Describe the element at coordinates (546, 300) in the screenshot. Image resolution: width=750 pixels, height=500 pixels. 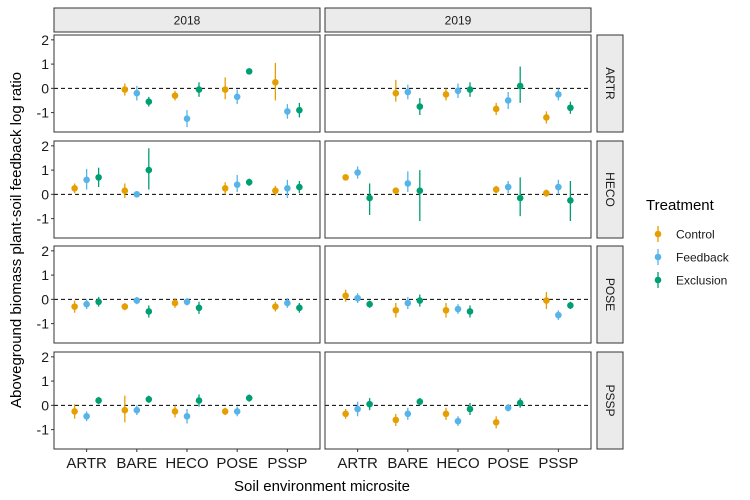
I see `panel-pose-2019-pssp-control-point` at that location.